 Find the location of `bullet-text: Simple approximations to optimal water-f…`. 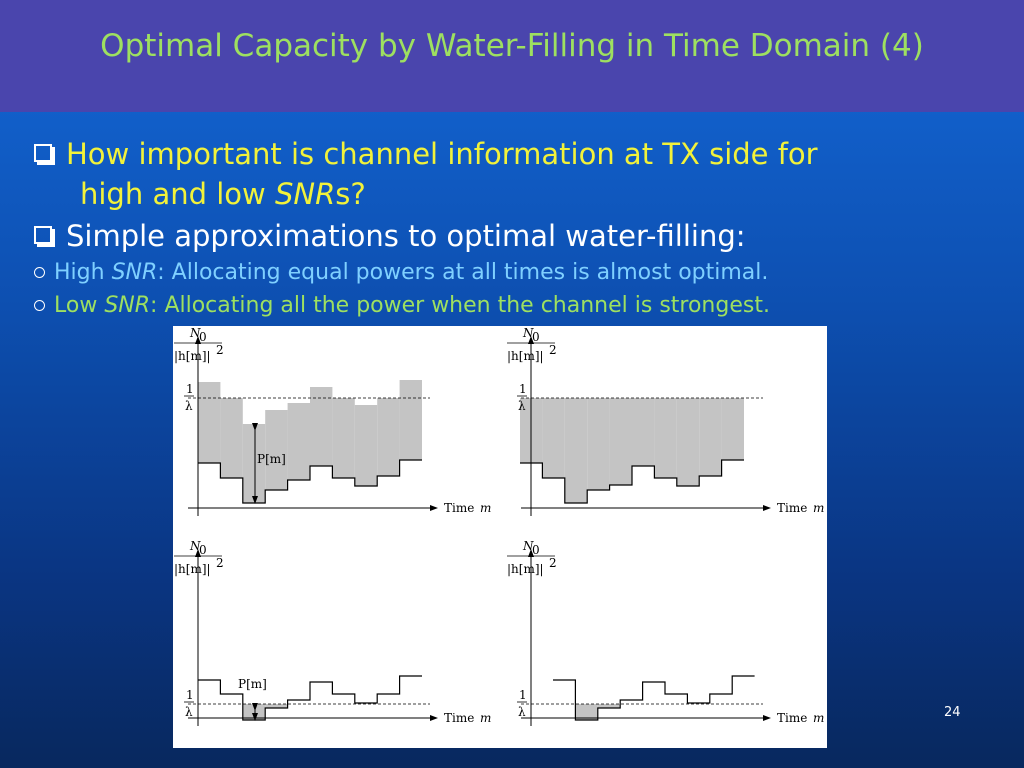

bullet-text: Simple approximations to optimal water-f… is located at coordinates (406, 236).